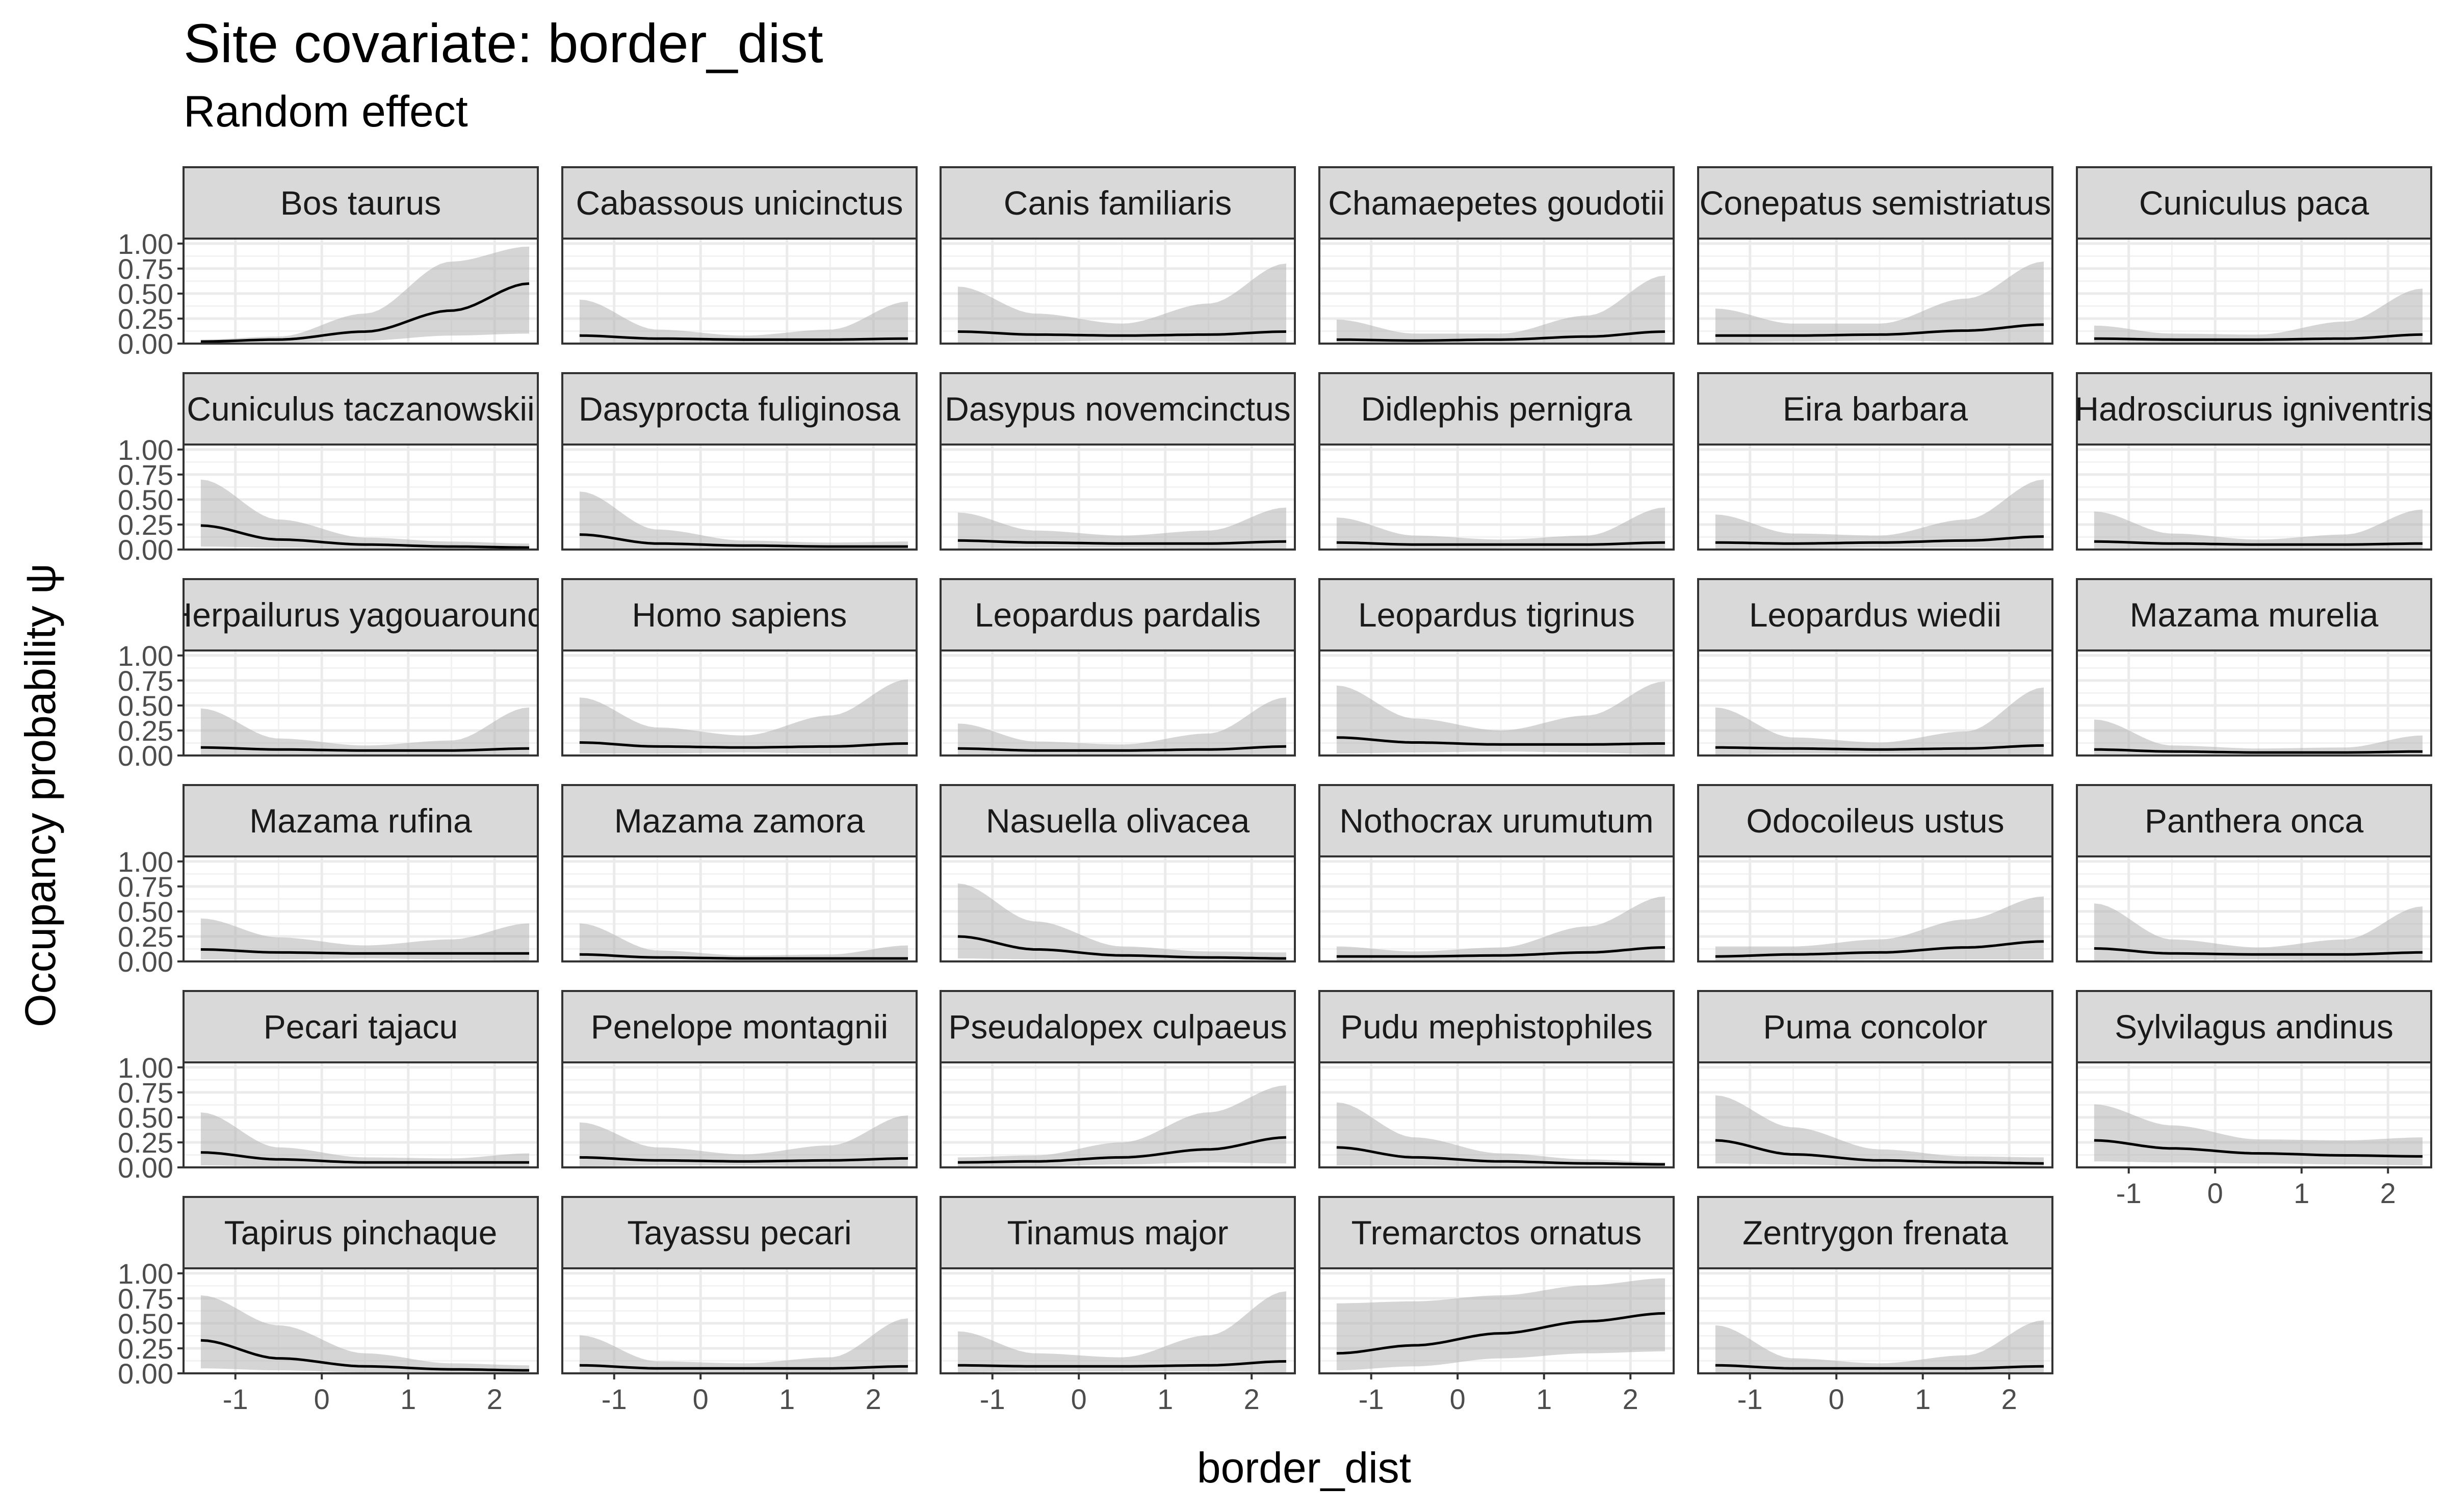 This screenshot has width=2447, height=1512. I want to click on facet-panel: Puma concolor, so click(1875, 1079).